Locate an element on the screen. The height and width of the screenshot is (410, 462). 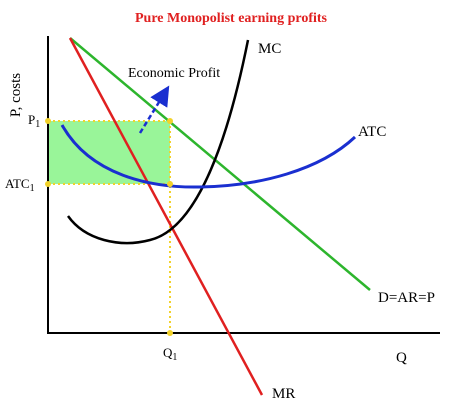
quantity-label: Q1 is located at coordinates (170, 354).